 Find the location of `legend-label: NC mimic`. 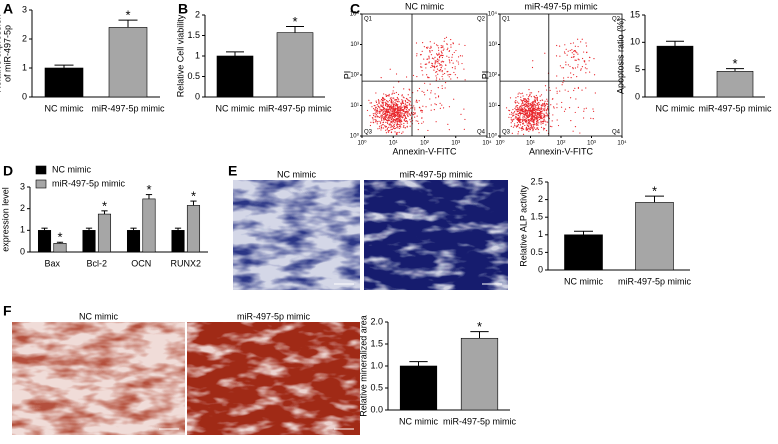

legend-label: NC mimic is located at coordinates (71, 169).